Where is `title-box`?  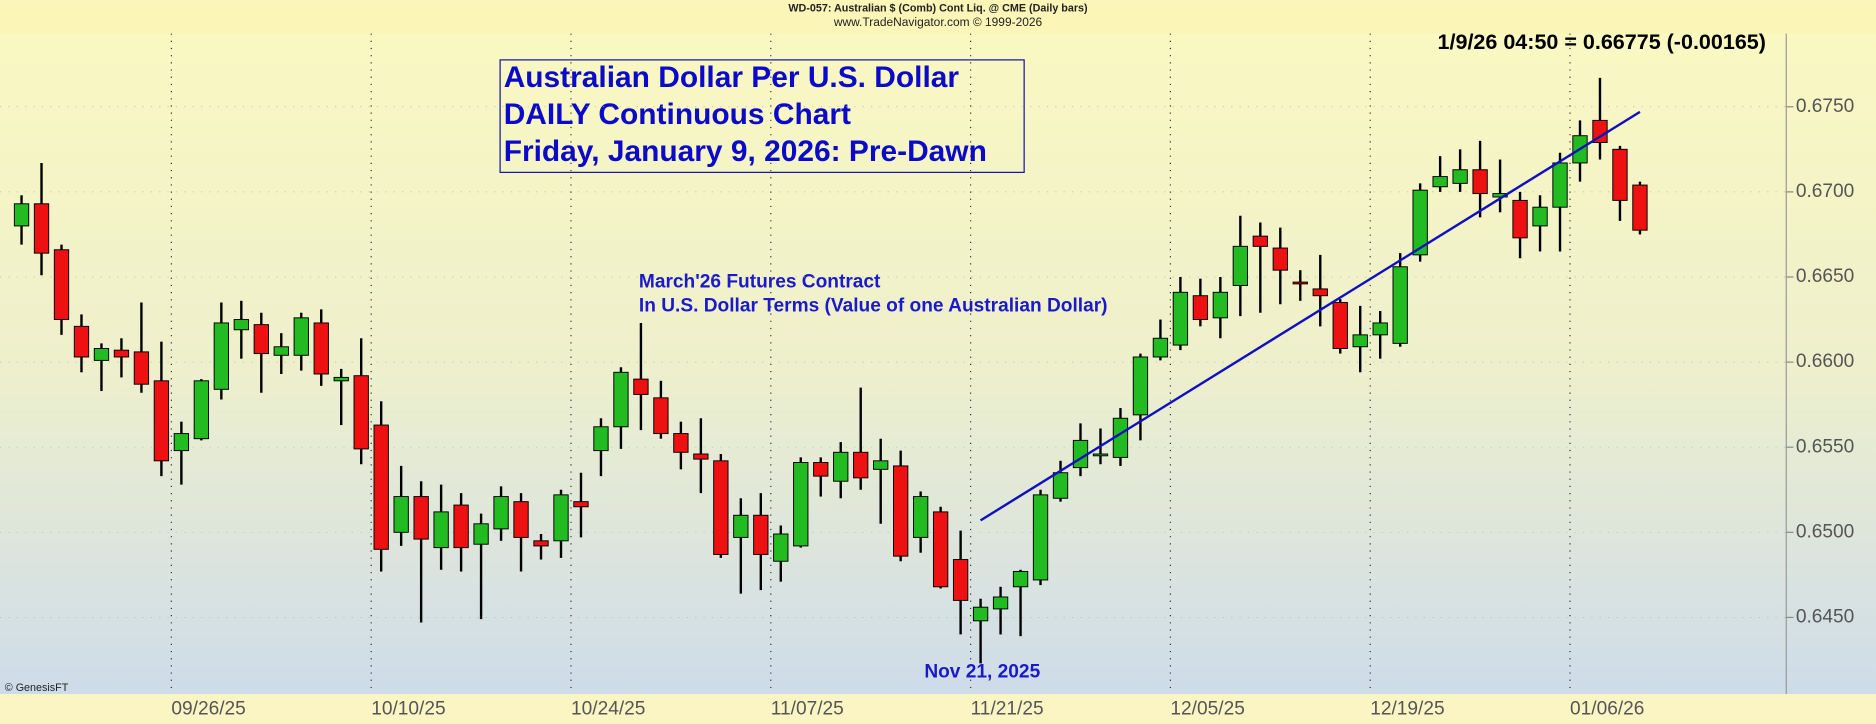 title-box is located at coordinates (762, 116).